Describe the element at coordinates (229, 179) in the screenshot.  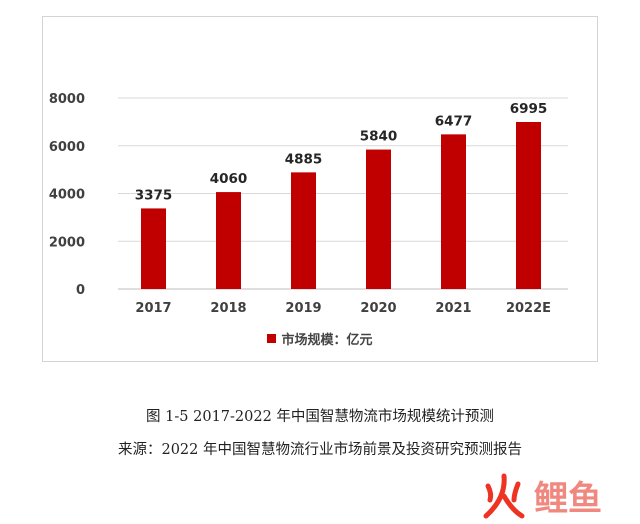
I see `data-label: 4060` at that location.